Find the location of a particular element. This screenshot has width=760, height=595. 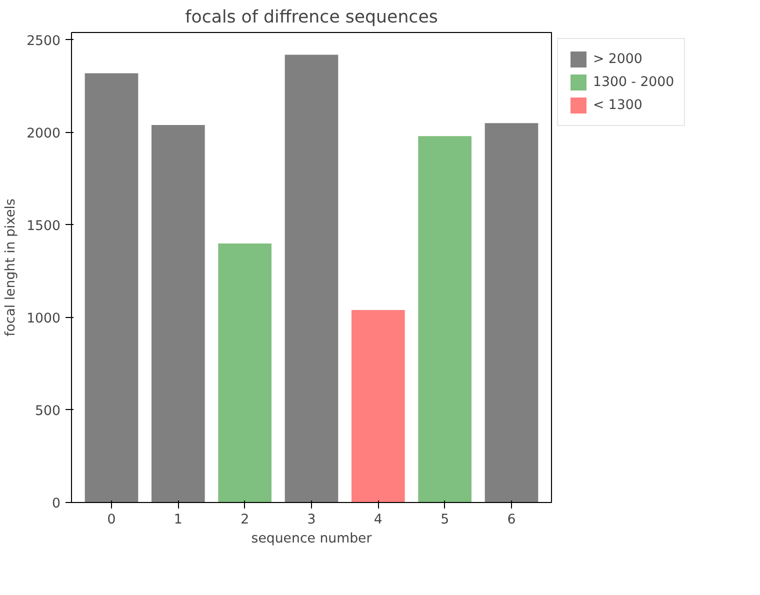

y-tick-label: 1500 is located at coordinates (43, 226).